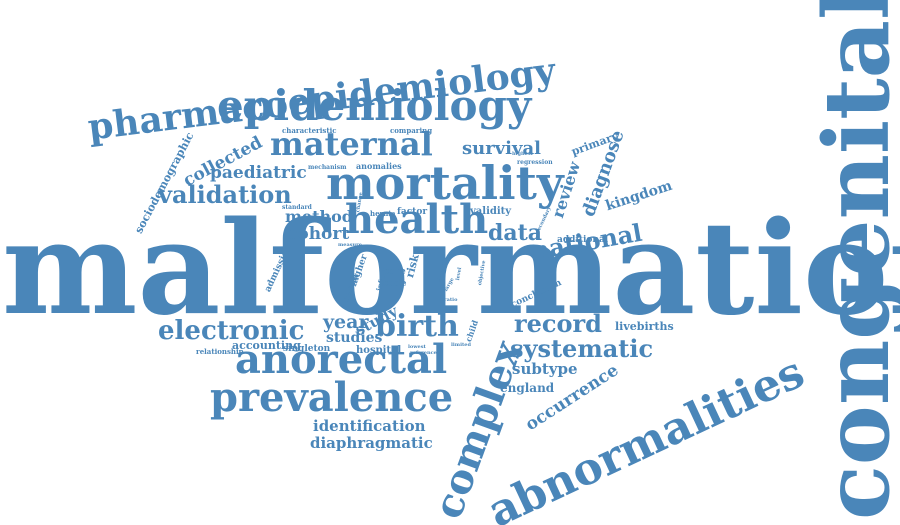 Image resolution: width=900 pixels, height=525 pixels. Describe the element at coordinates (350, 245) in the screenshot. I see `word-measure: measure` at that location.